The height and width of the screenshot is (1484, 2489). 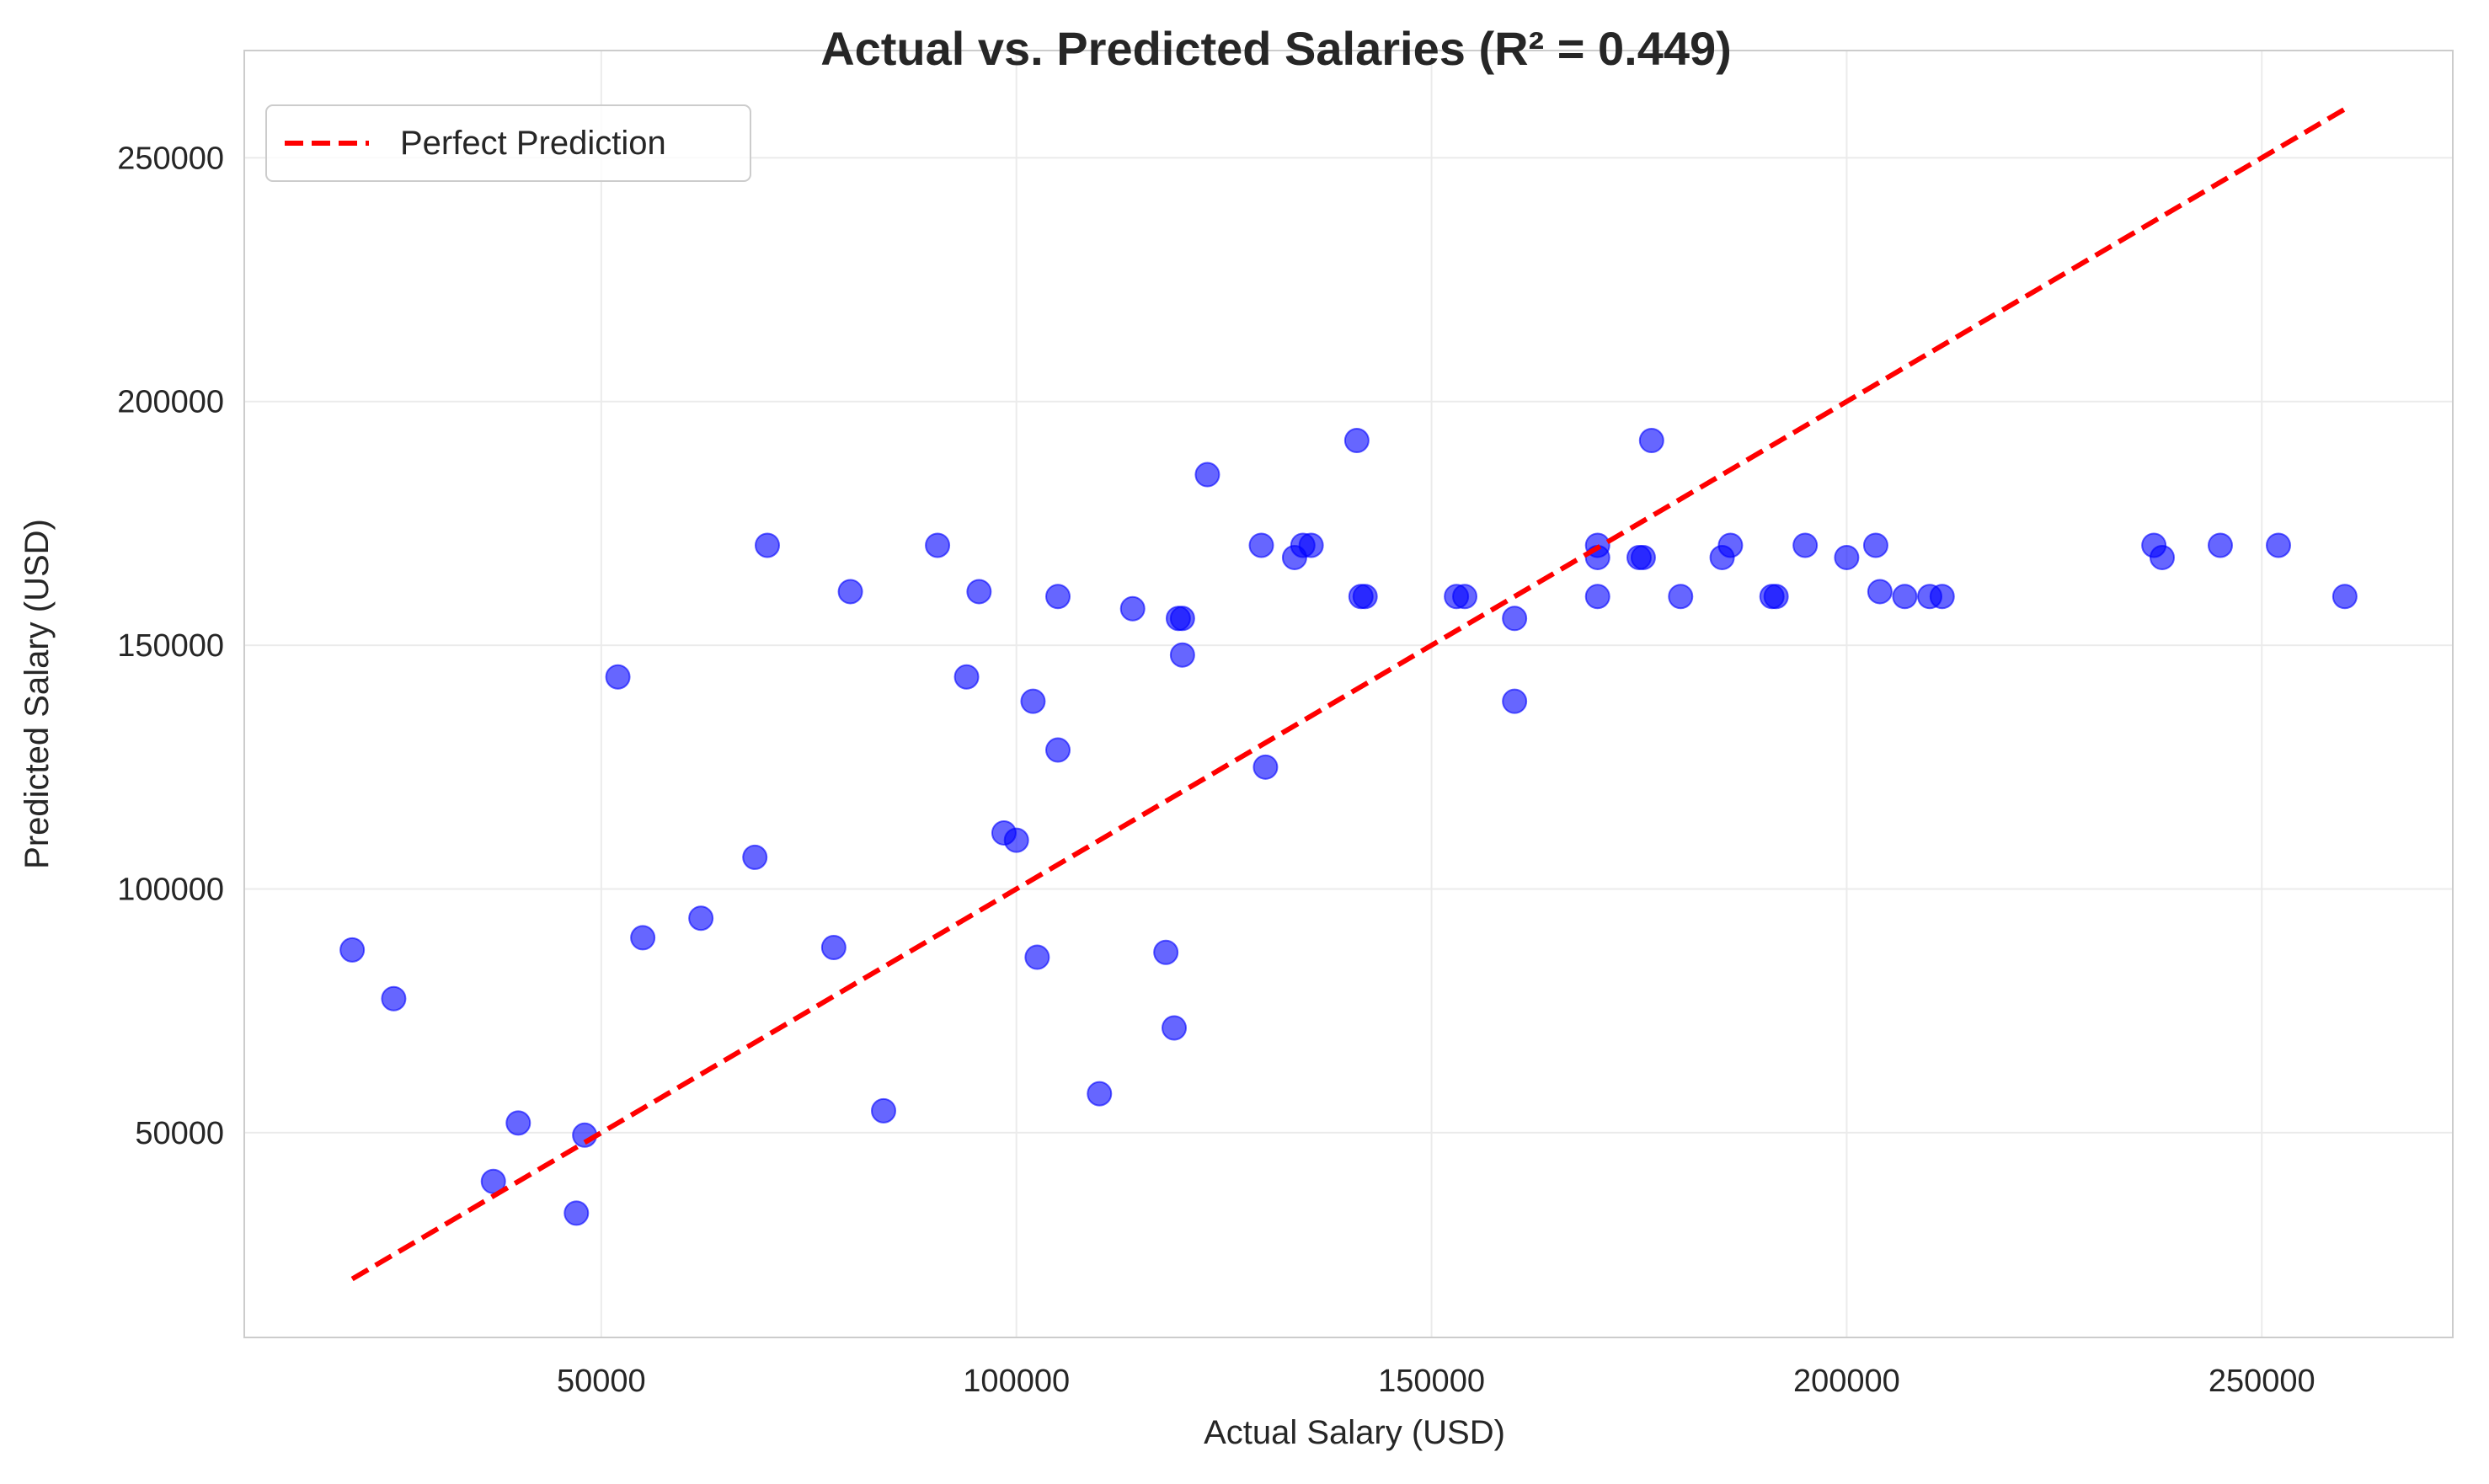 I want to click on y-tick-label: 200000, so click(x=170, y=403).